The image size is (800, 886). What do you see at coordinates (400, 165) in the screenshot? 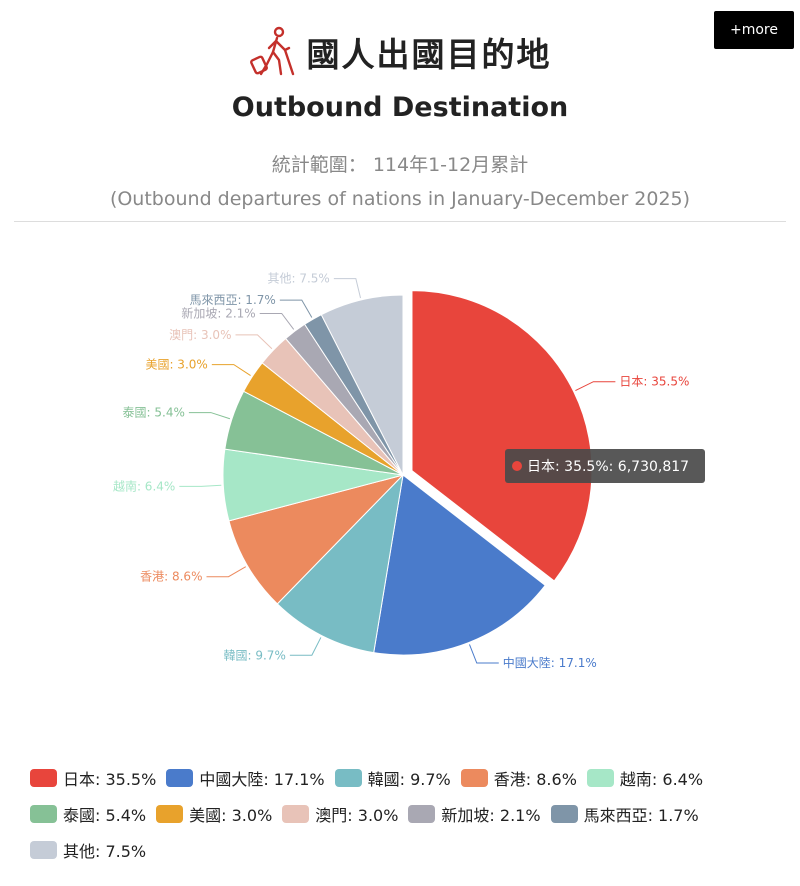
I see `statistics-range: 統計範圍： 114年1-12月累計` at bounding box center [400, 165].